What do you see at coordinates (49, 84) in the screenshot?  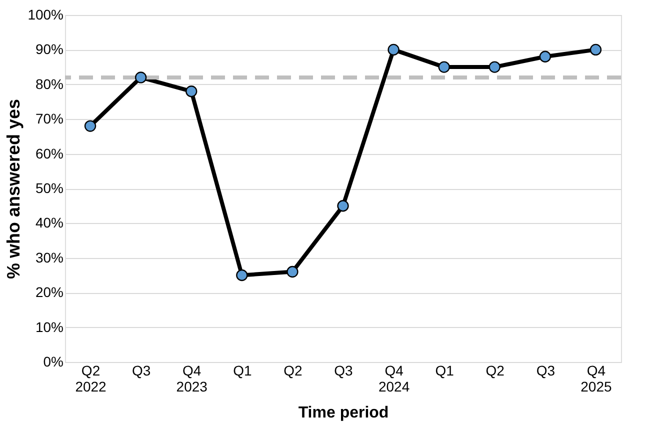 I see `y-tick-label: 80%` at bounding box center [49, 84].